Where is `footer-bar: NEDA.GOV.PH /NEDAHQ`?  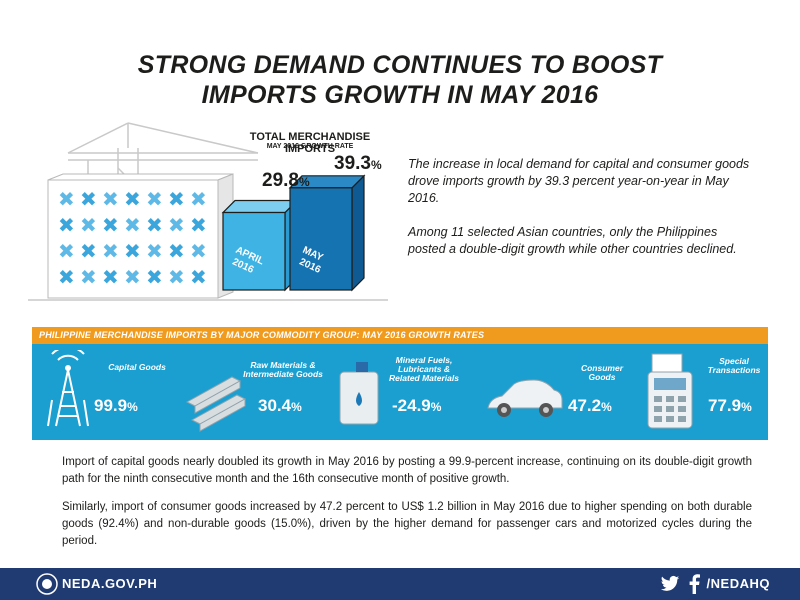 footer-bar: NEDA.GOV.PH /NEDAHQ is located at coordinates (400, 584).